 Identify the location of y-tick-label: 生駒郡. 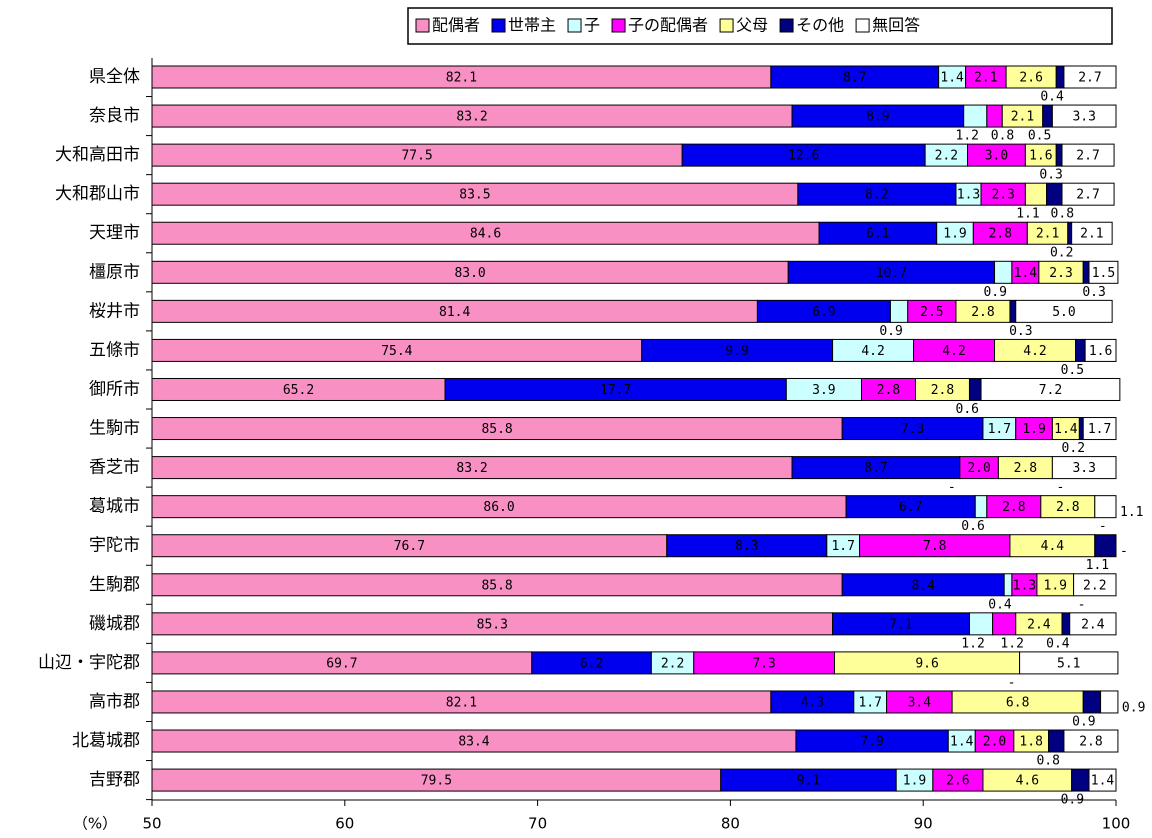
(114, 585).